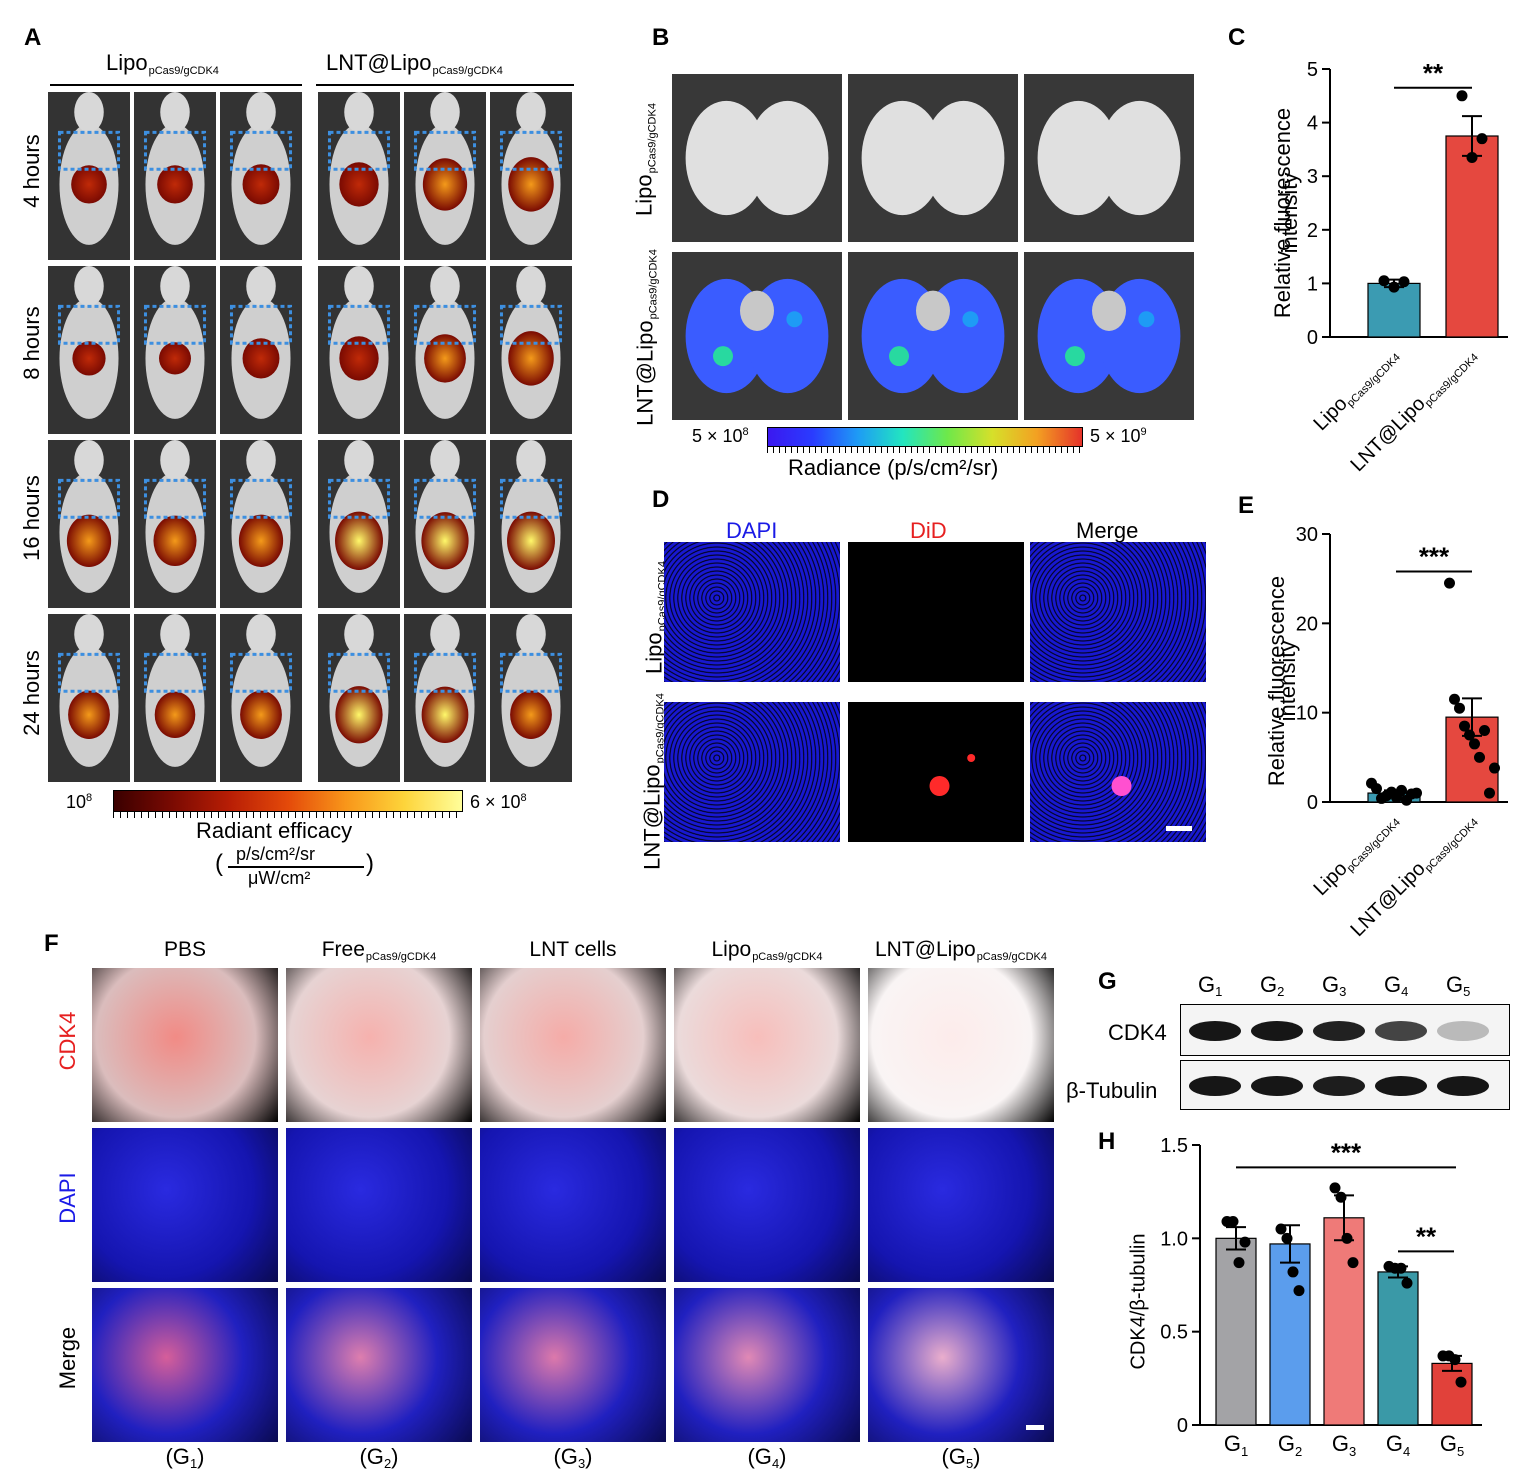 This screenshot has height=1480, width=1532. I want to click on lung-lobe-left, so click(726, 158).